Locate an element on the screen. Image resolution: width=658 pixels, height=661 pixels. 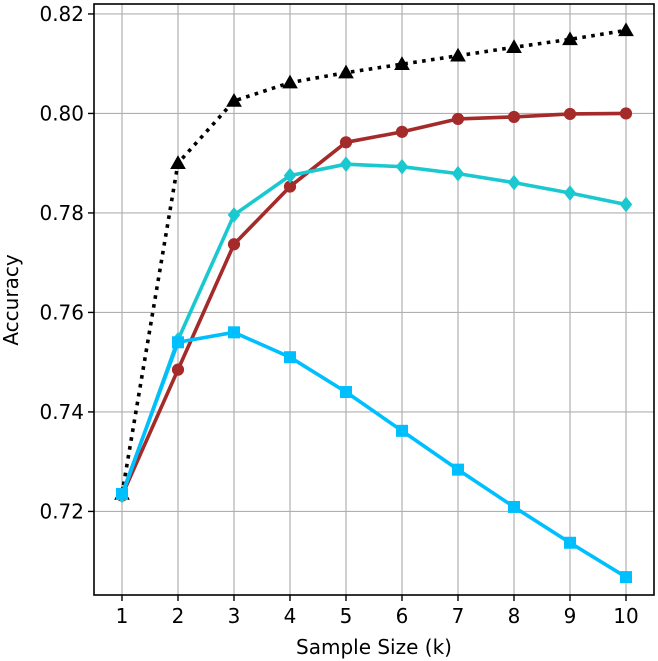
x-tick-label: 2 is located at coordinates (178, 616).